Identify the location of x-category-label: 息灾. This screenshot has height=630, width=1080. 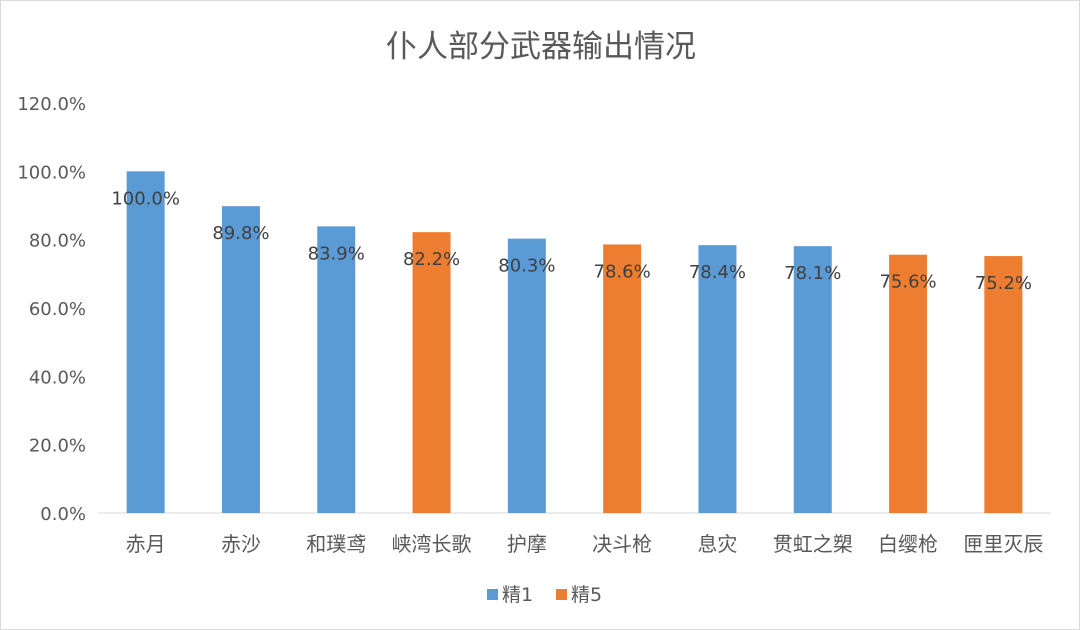
(717, 544).